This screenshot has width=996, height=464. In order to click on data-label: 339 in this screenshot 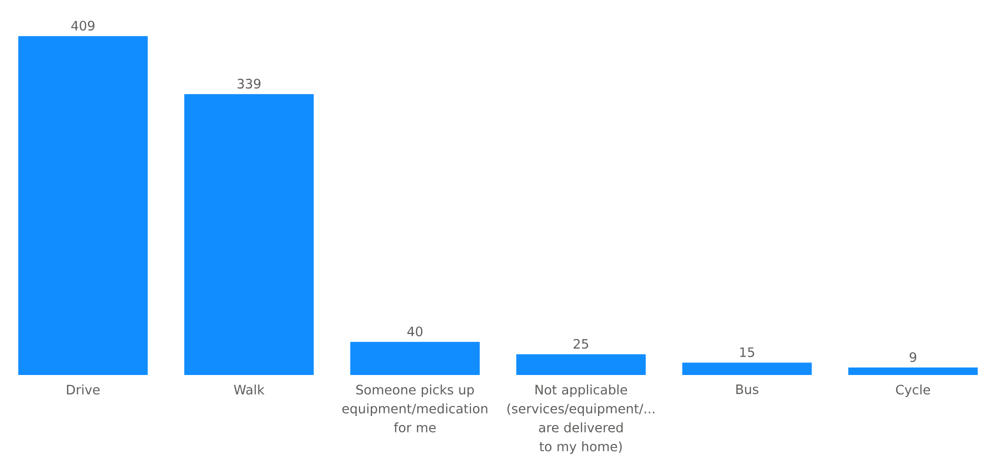, I will do `click(249, 83)`.